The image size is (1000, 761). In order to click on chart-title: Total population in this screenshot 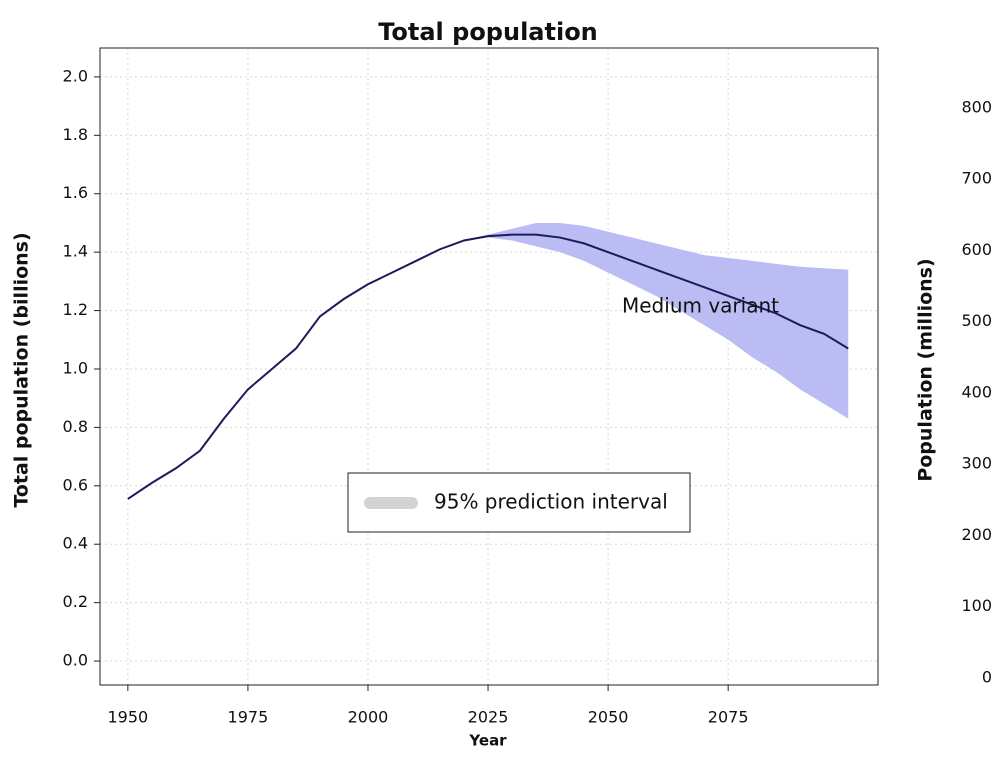, I will do `click(488, 32)`.